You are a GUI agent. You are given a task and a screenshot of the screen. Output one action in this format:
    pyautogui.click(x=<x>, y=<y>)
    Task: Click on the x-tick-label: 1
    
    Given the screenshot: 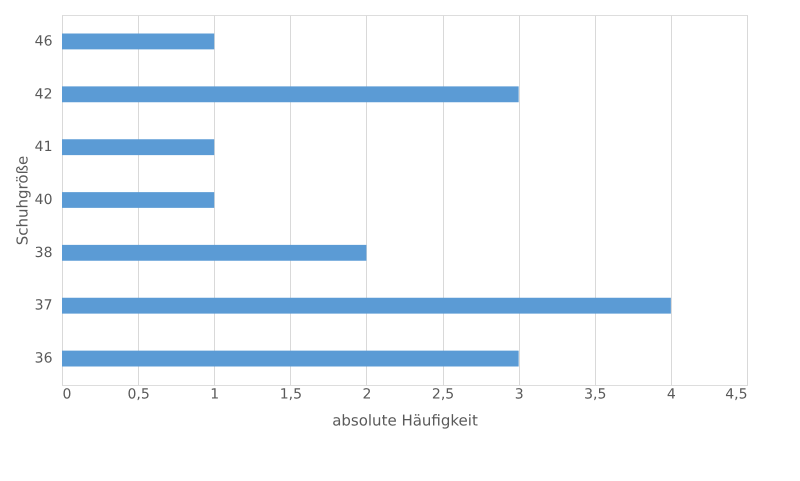 What is the action you would take?
    pyautogui.click(x=215, y=394)
    